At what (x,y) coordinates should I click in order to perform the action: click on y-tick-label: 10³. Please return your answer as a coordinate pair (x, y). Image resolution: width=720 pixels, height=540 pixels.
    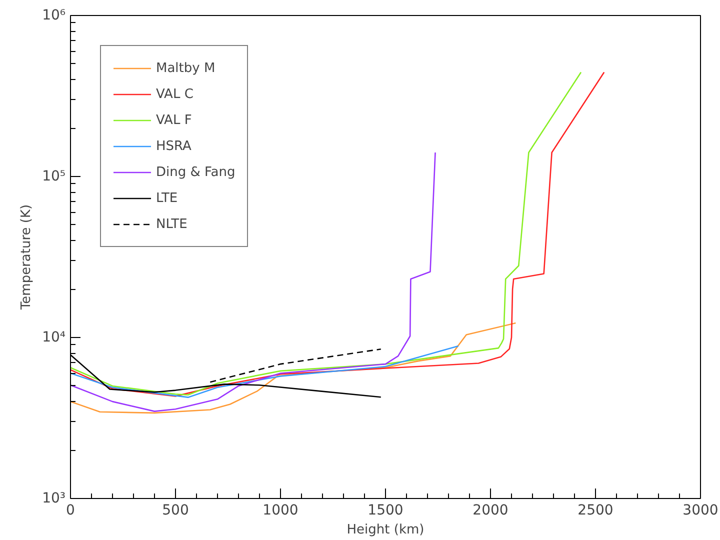
    Looking at the image, I should click on (54, 498).